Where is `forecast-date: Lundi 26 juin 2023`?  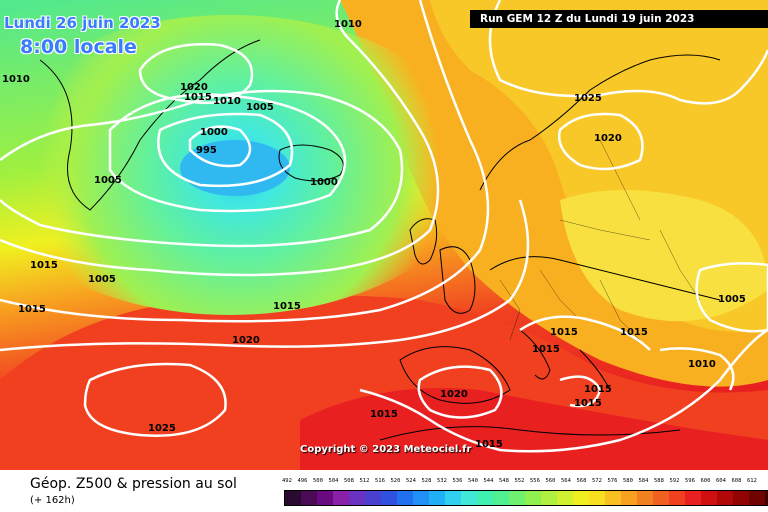 forecast-date: Lundi 26 juin 2023 is located at coordinates (82, 23).